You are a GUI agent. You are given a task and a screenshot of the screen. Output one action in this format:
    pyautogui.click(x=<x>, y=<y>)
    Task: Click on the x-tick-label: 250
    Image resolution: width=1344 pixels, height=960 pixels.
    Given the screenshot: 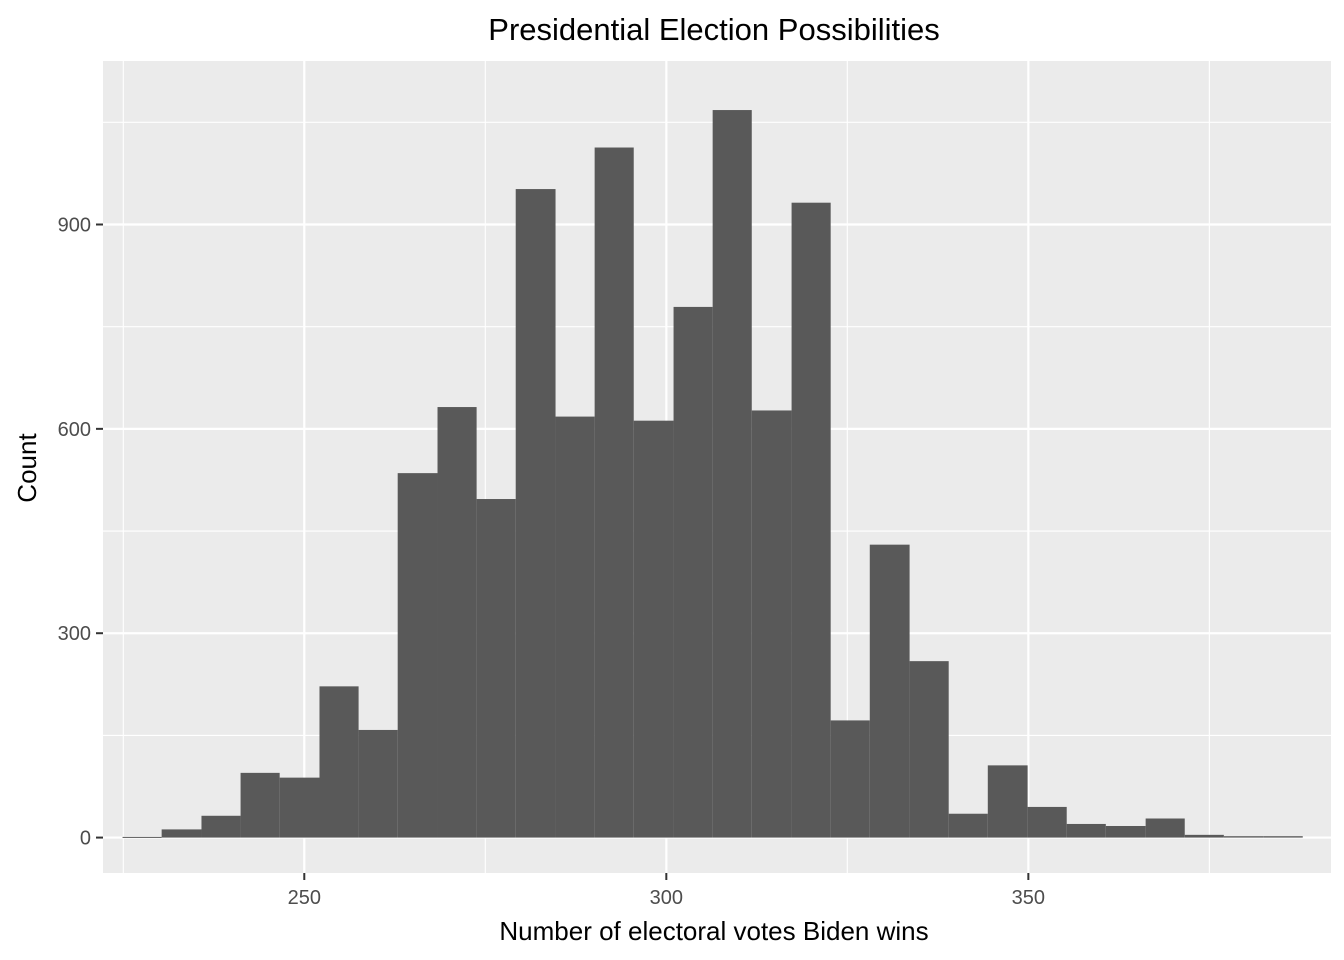 What is the action you would take?
    pyautogui.click(x=304, y=898)
    